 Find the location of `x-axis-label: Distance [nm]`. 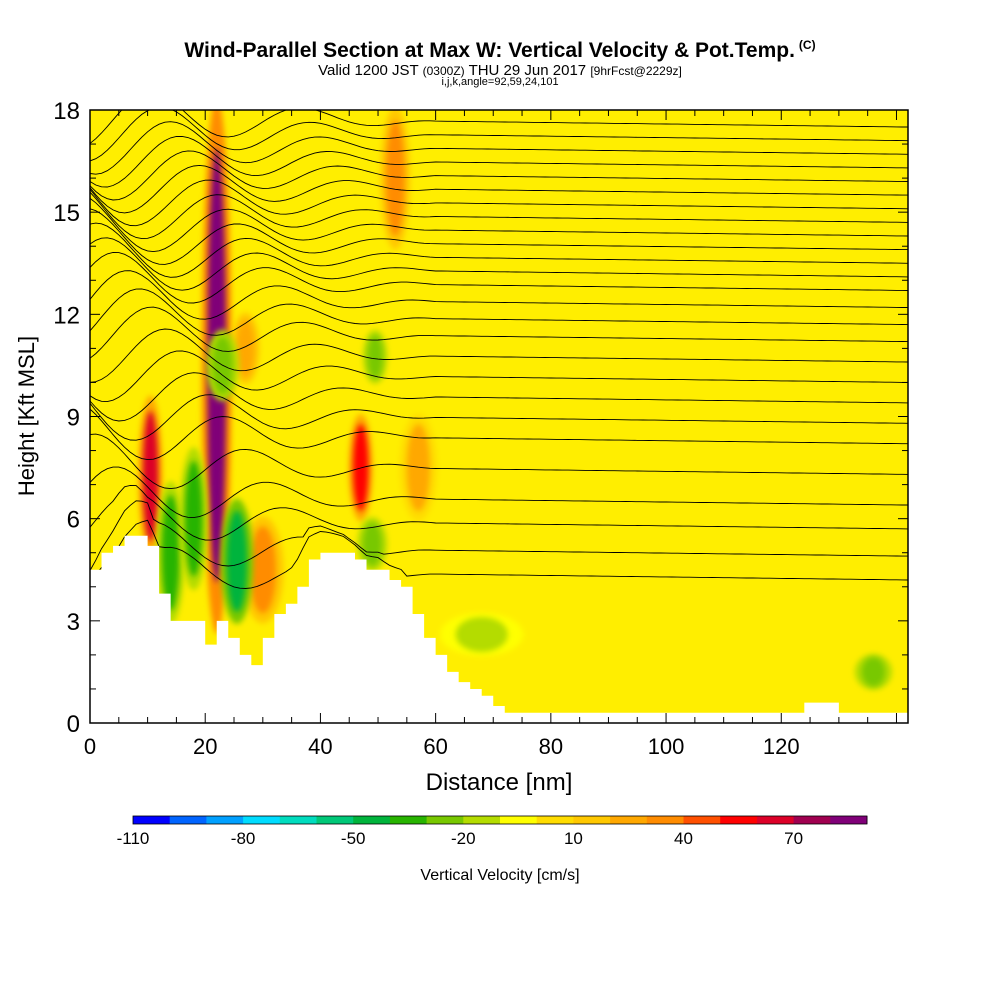

x-axis-label: Distance [nm] is located at coordinates (499, 782).